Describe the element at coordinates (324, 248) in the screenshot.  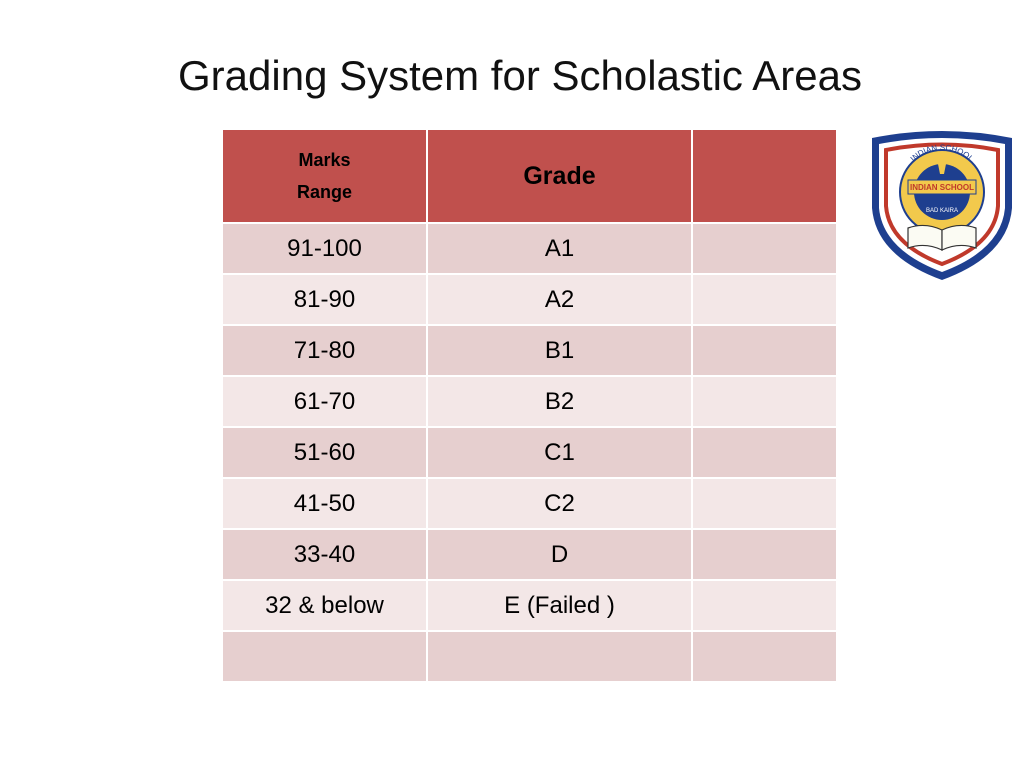
I see `marks-range-cell: 91-100` at that location.